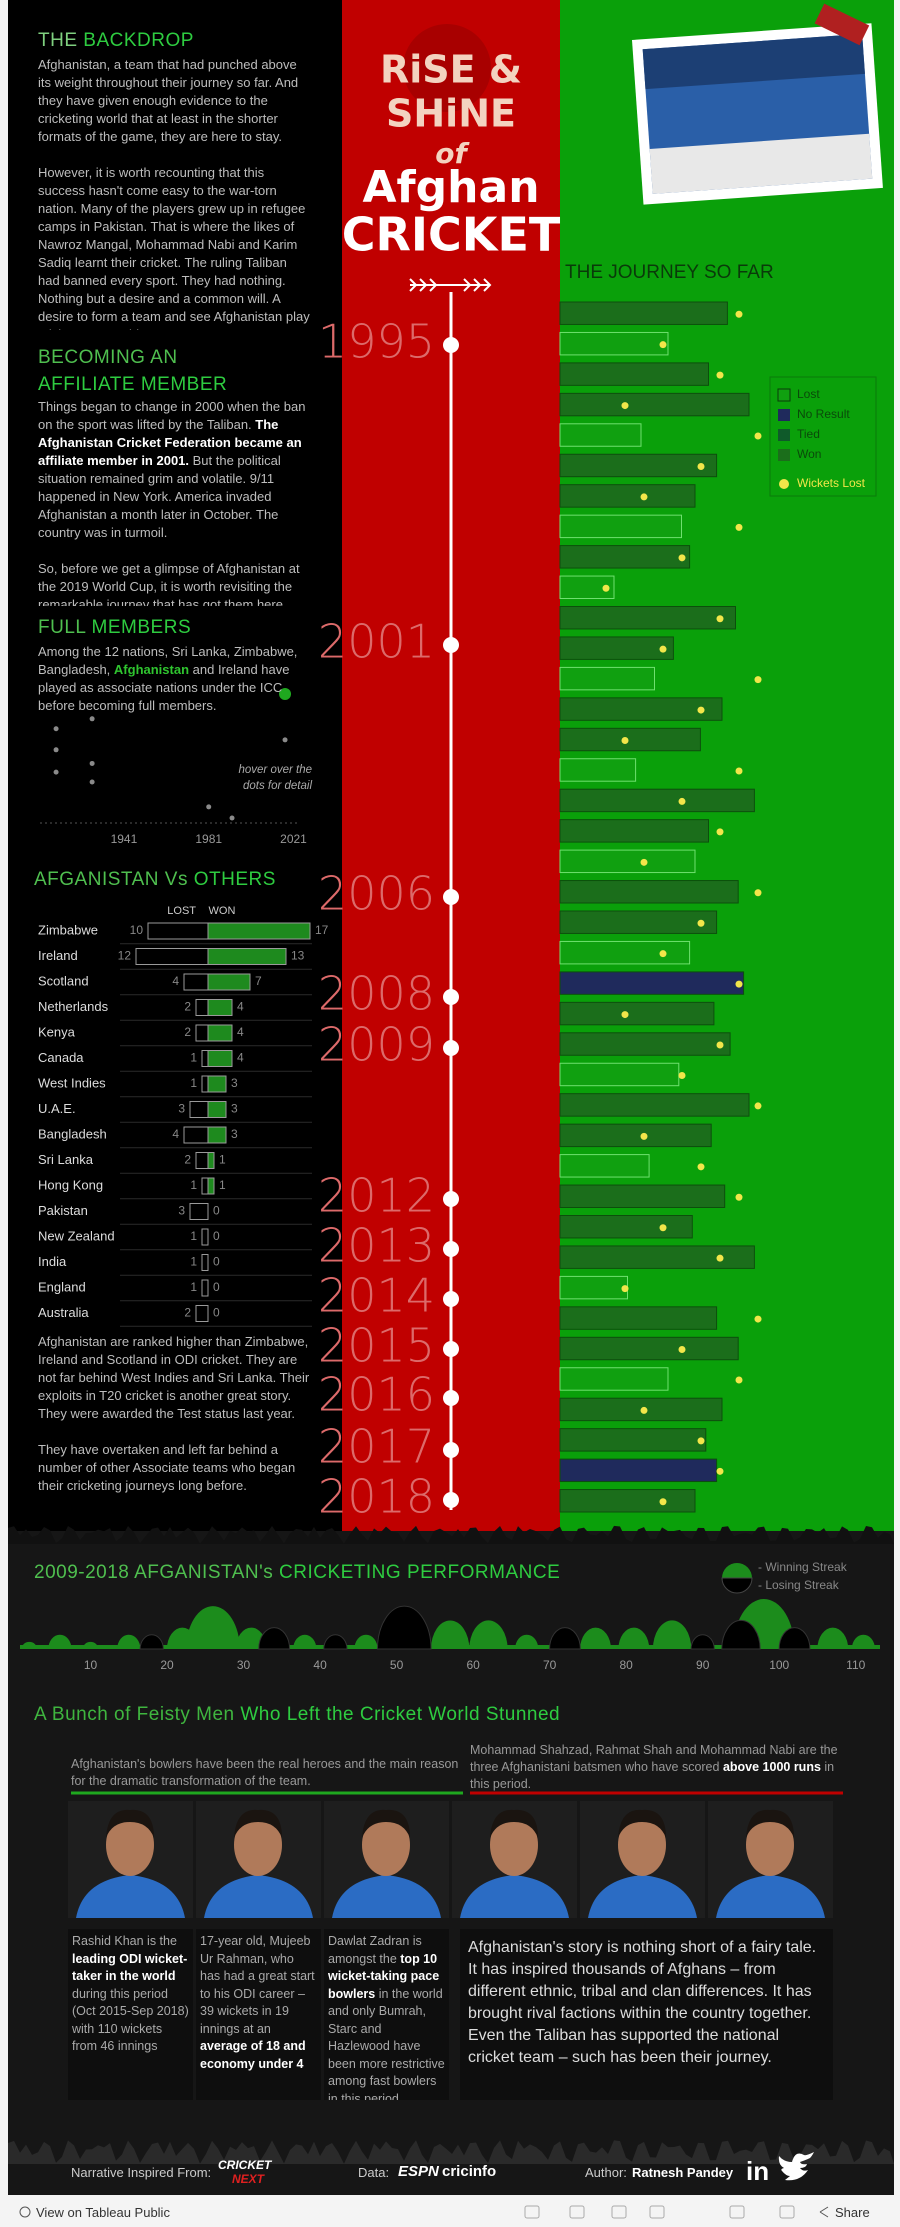 Image resolution: width=900 pixels, height=2227 pixels. I want to click on timeline-year: 2006, so click(376, 894).